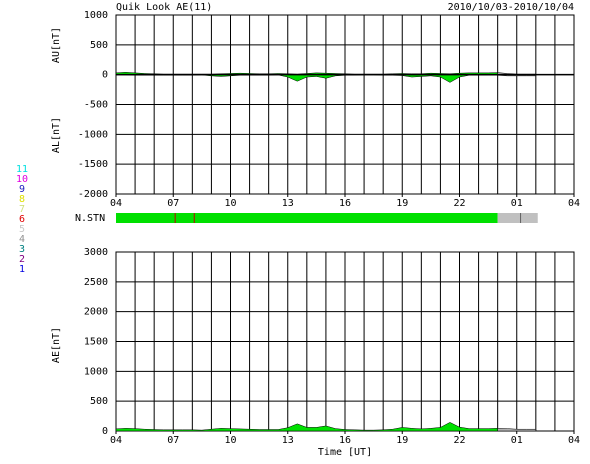 The width and height of the screenshot is (590, 464). What do you see at coordinates (96, 282) in the screenshot?
I see `y-tick-label: 2500` at bounding box center [96, 282].